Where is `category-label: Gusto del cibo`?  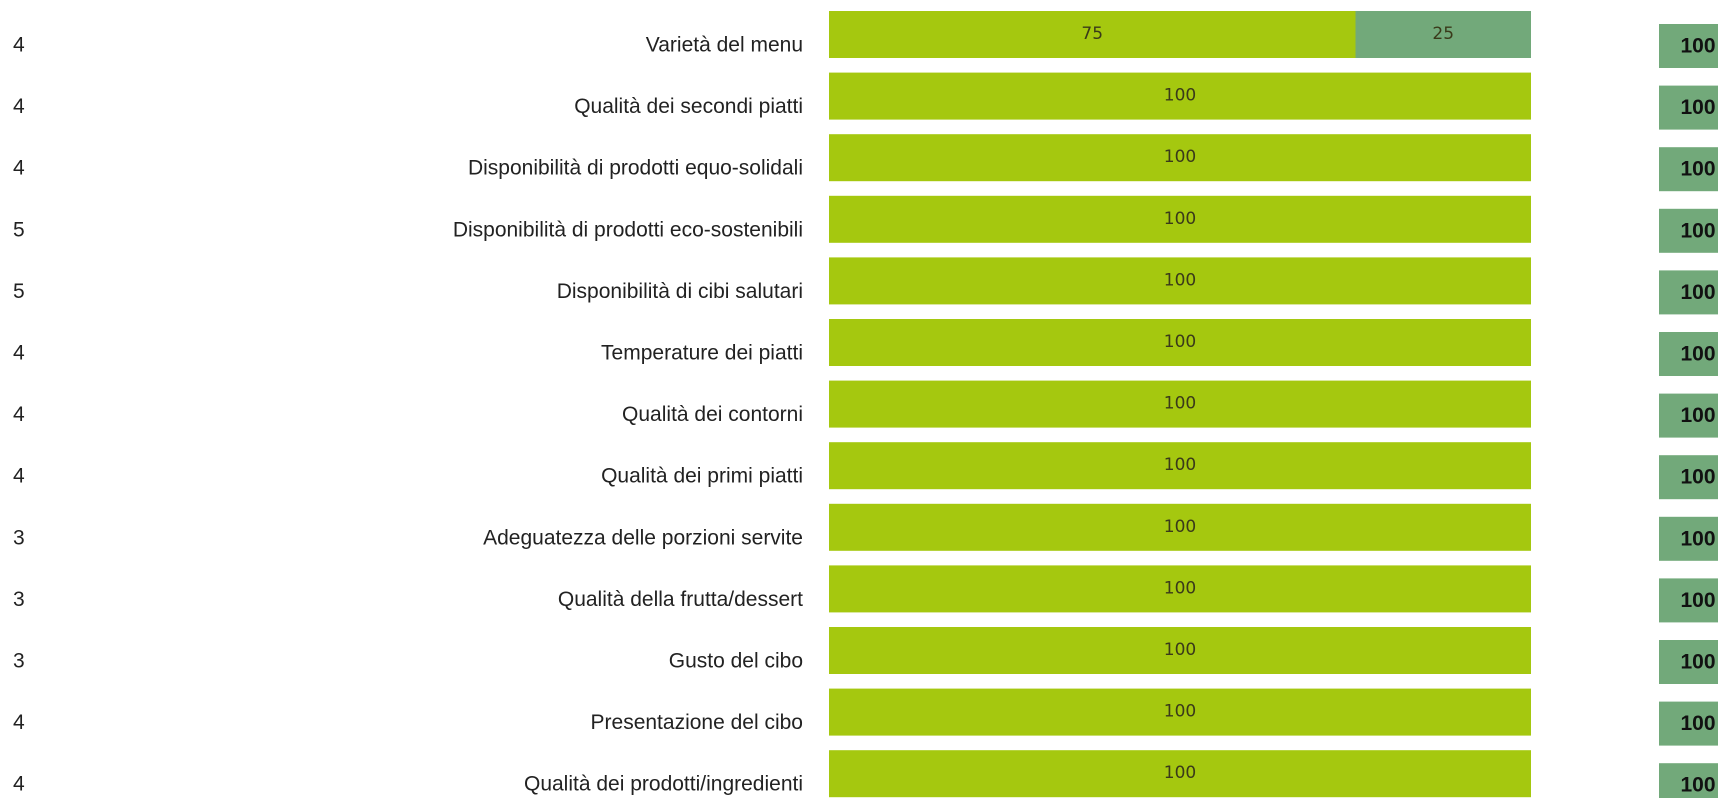
category-label: Gusto del cibo is located at coordinates (736, 661).